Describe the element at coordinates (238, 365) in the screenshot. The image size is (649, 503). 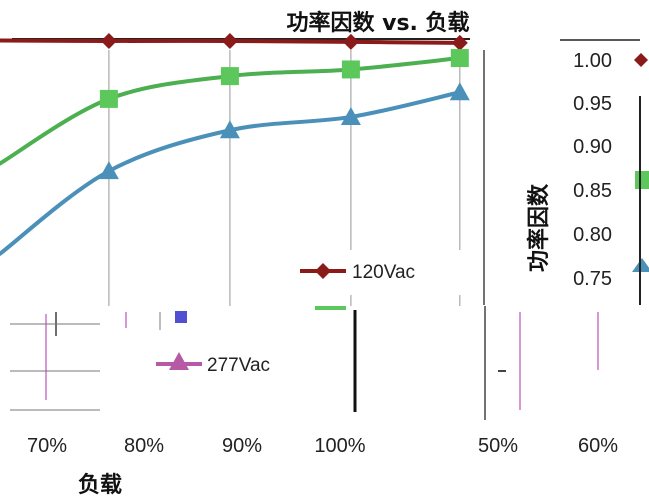
I see `legend-label-277Vac: 277Vac` at that location.